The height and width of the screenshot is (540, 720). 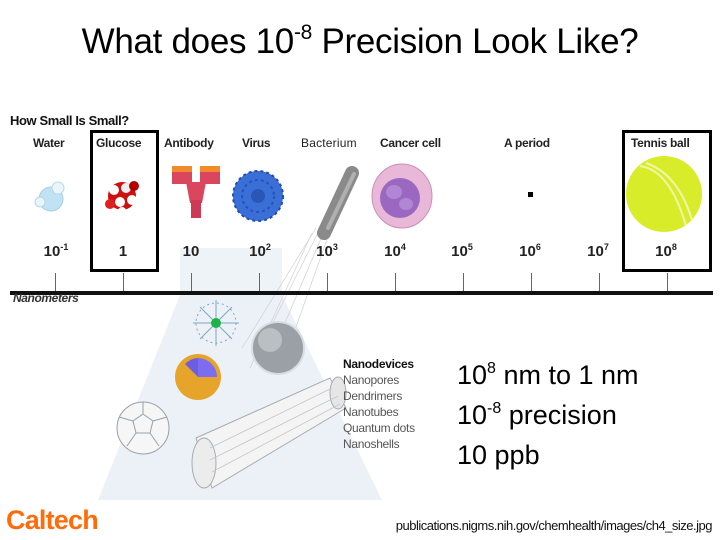 I want to click on glucose-highlight-box, so click(x=124, y=201).